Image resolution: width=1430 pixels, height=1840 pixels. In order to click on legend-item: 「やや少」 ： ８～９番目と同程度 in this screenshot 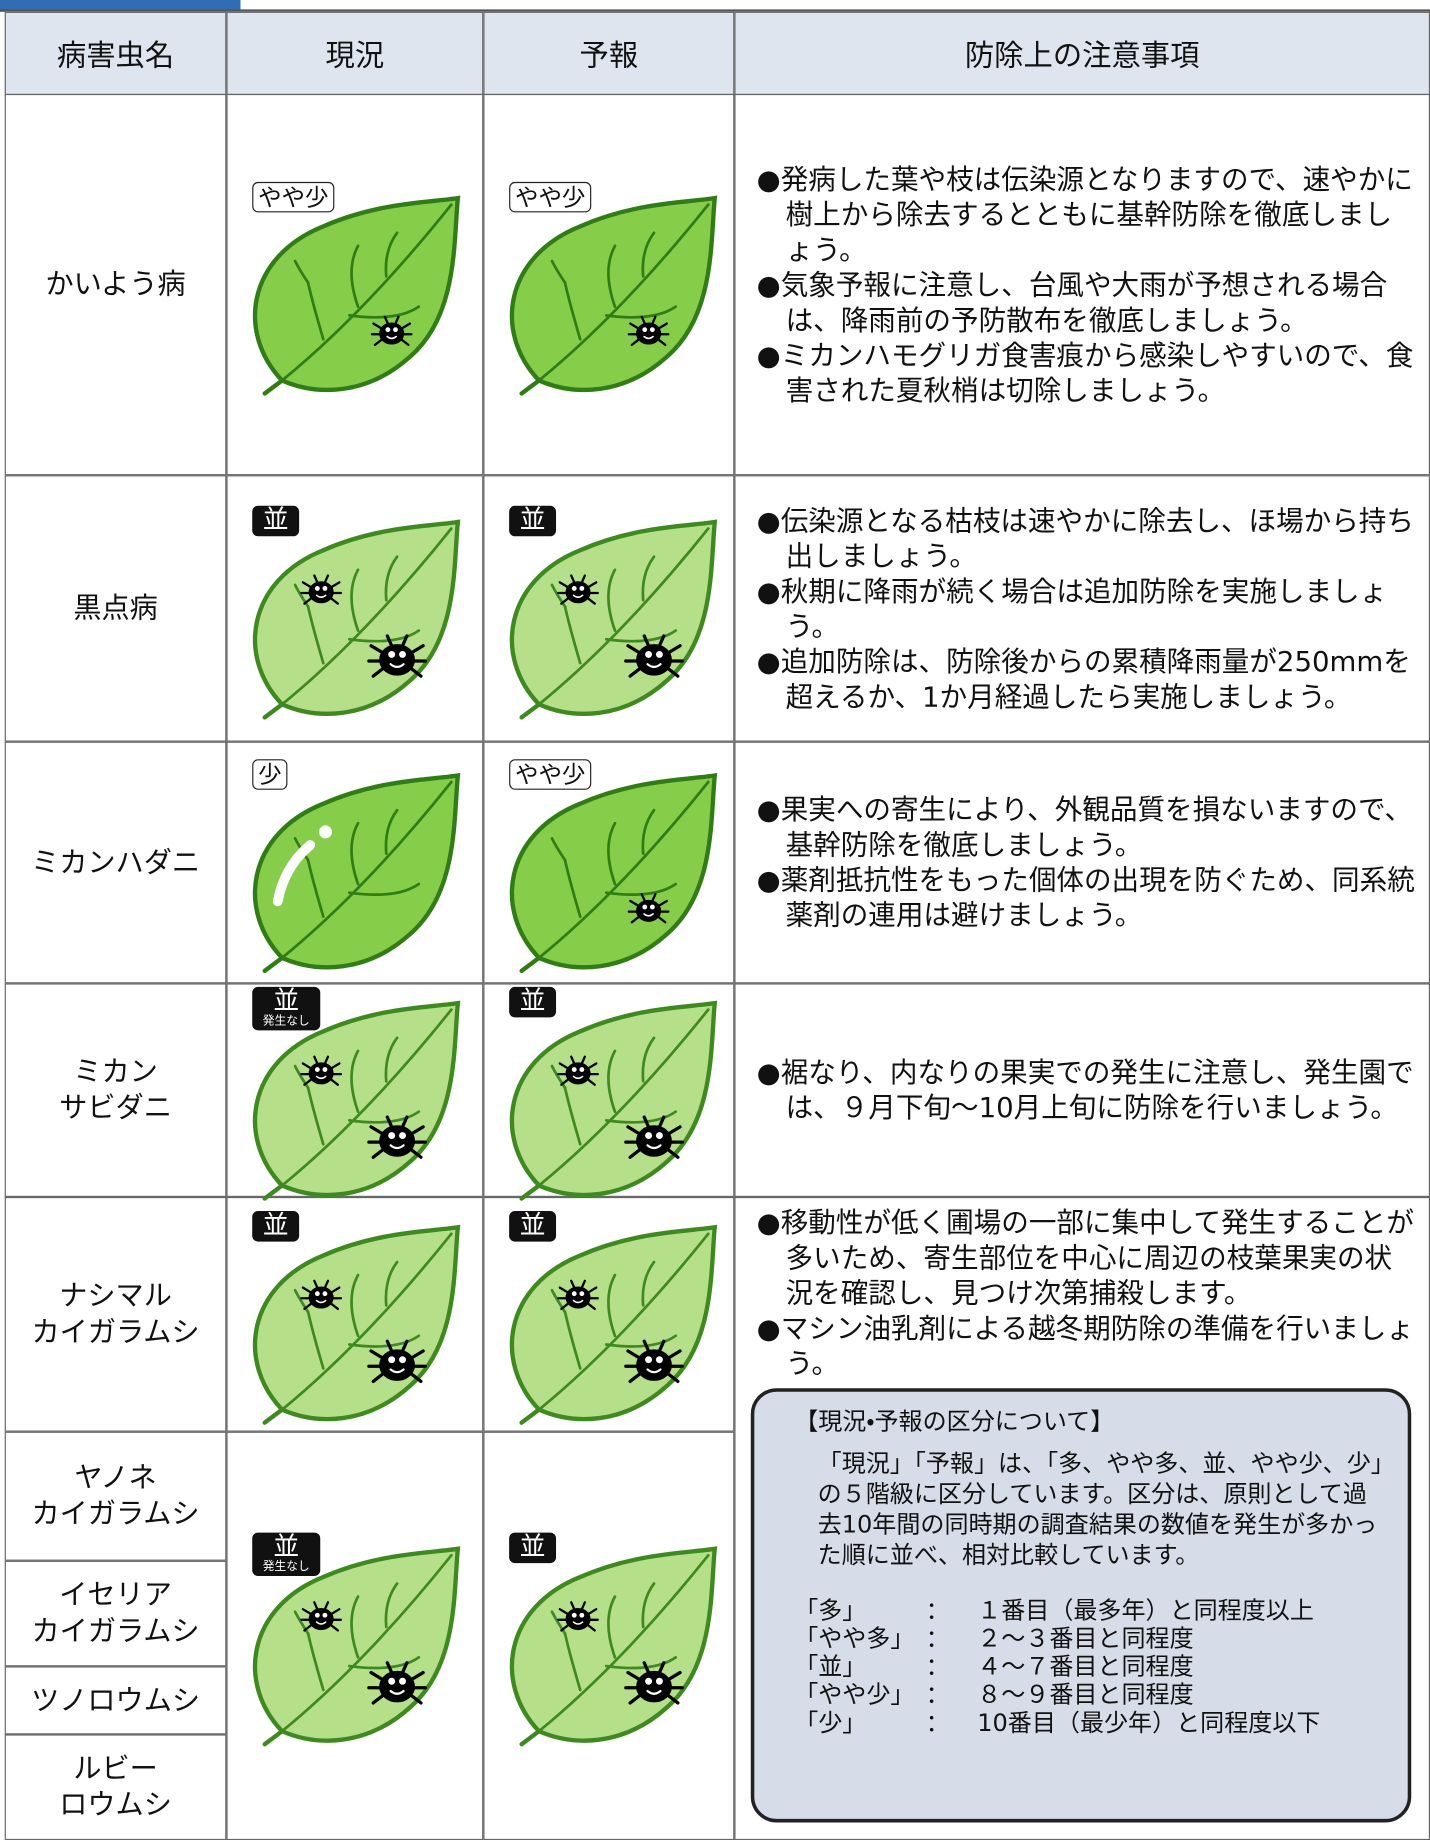, I will do `click(1089, 1694)`.